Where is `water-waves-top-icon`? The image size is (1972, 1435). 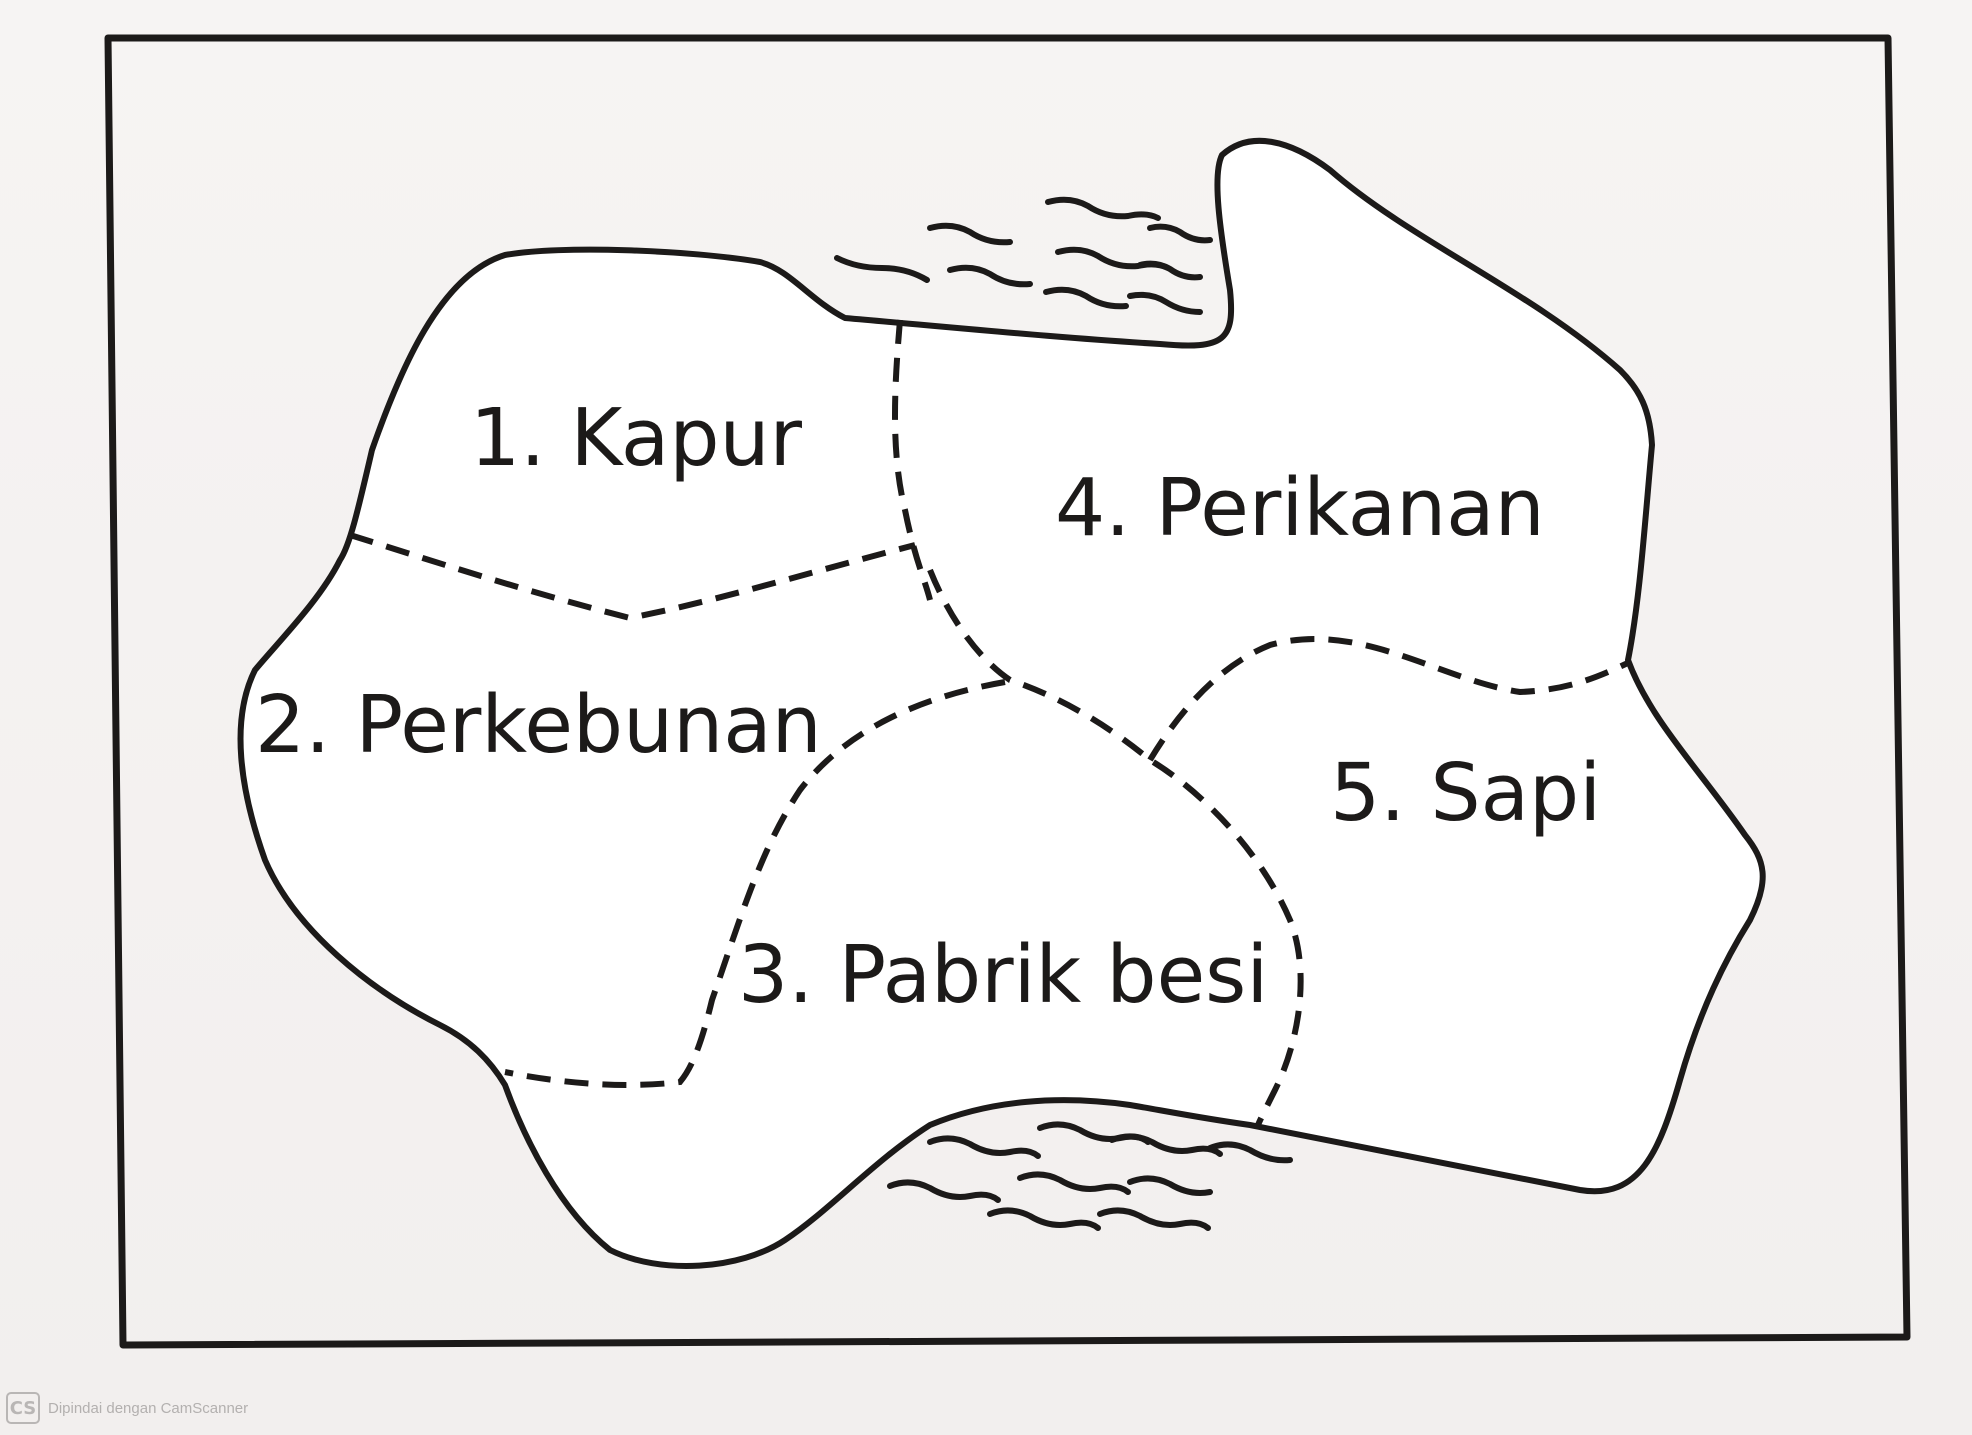 water-waves-top-icon is located at coordinates (1023, 255).